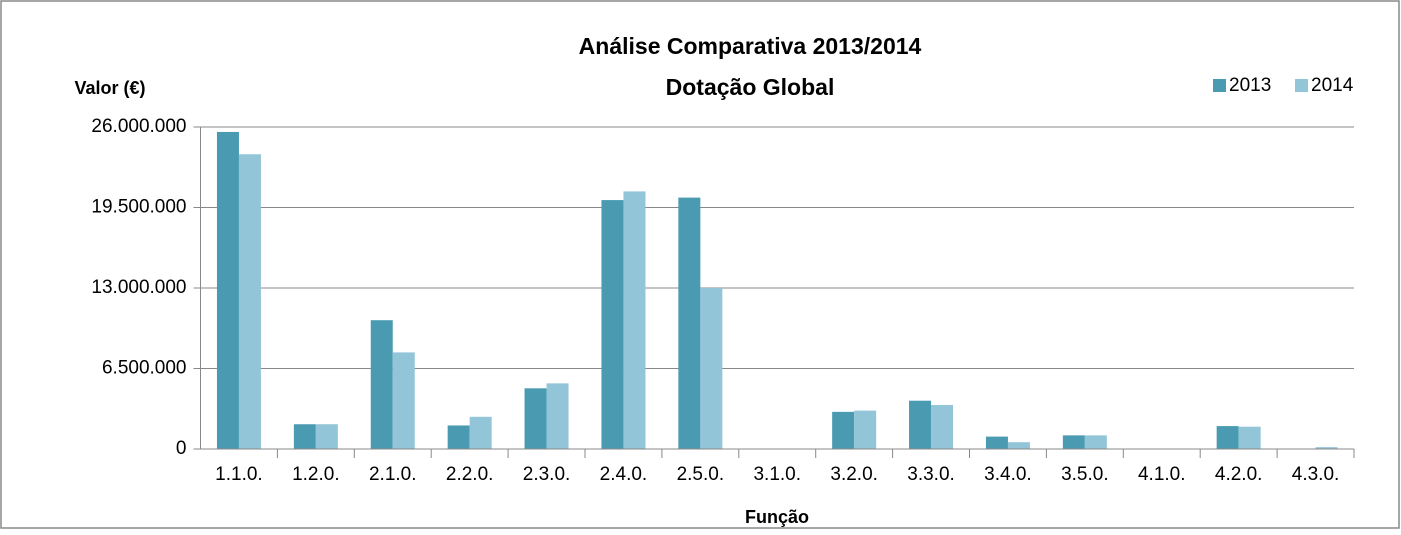 Image resolution: width=1401 pixels, height=535 pixels. I want to click on y-axis-label: Valor (€), so click(109, 88).